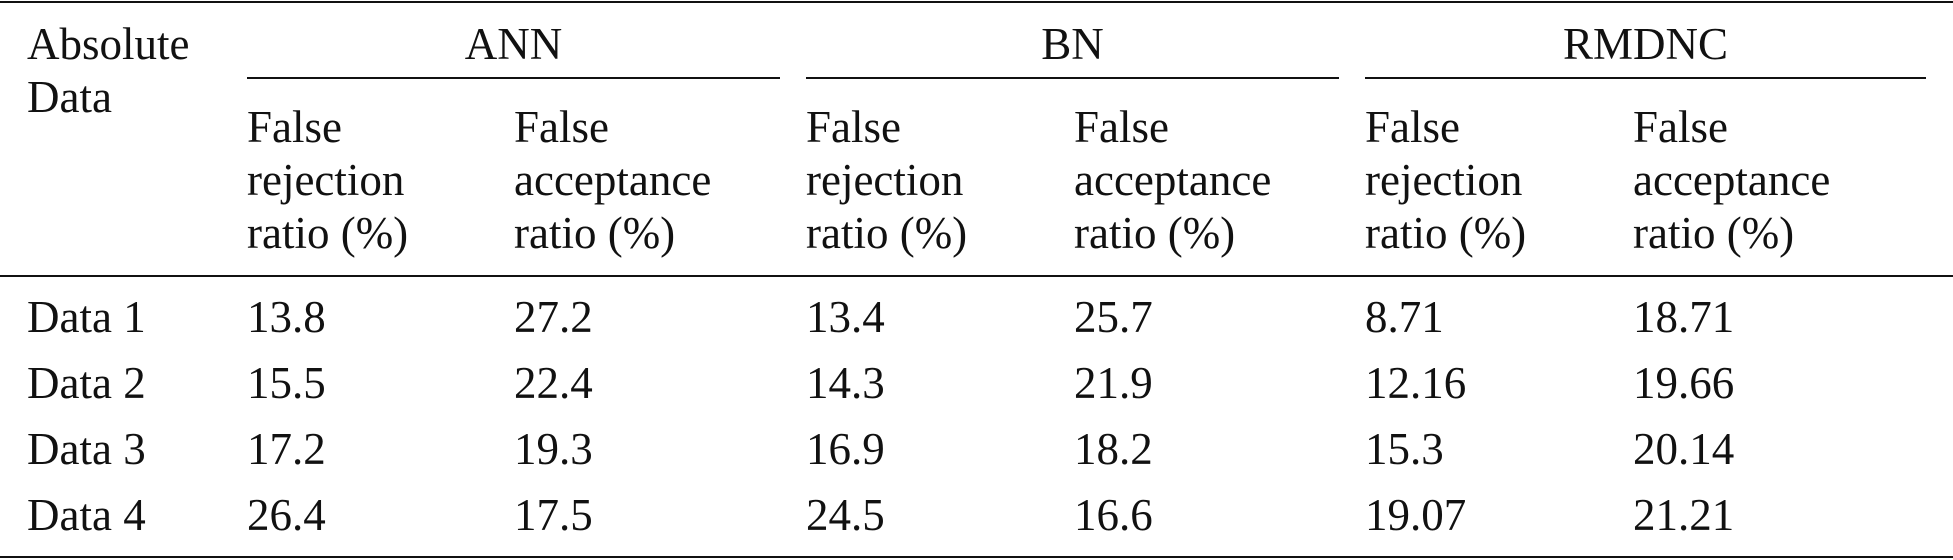 The width and height of the screenshot is (1953, 560). Describe the element at coordinates (1404, 317) in the screenshot. I see `data-cell: 8.71` at that location.